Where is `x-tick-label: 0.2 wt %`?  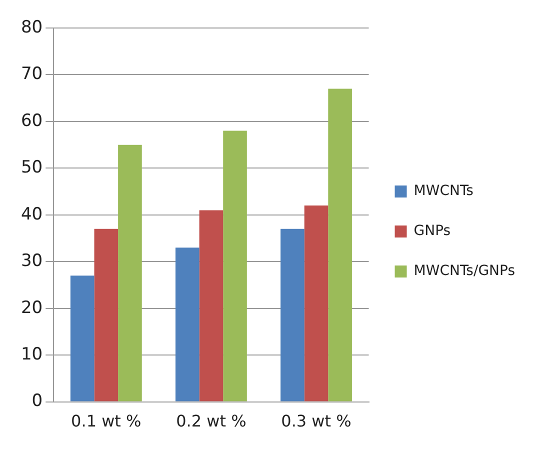 x-tick-label: 0.2 wt % is located at coordinates (211, 421).